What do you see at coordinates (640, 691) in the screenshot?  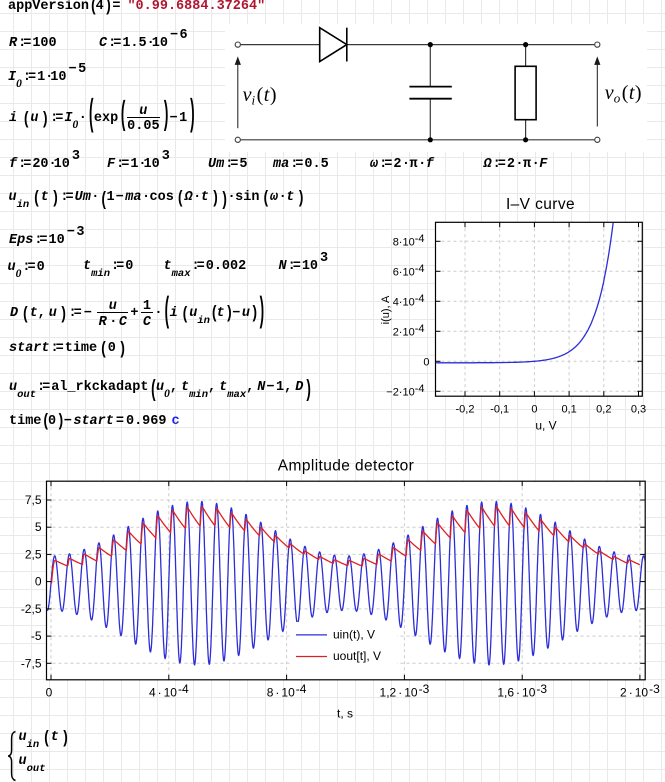 I see `svg-text:2·10-3: 2 · 10⁻³` at bounding box center [640, 691].